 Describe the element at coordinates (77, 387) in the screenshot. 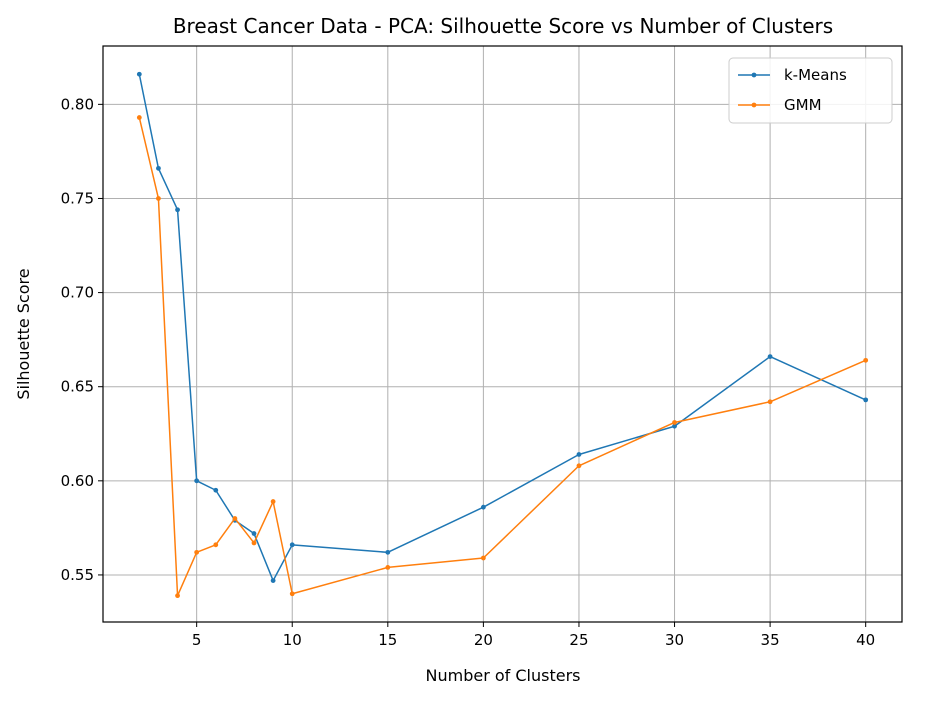

I see `y-tick-label: 0.65` at that location.